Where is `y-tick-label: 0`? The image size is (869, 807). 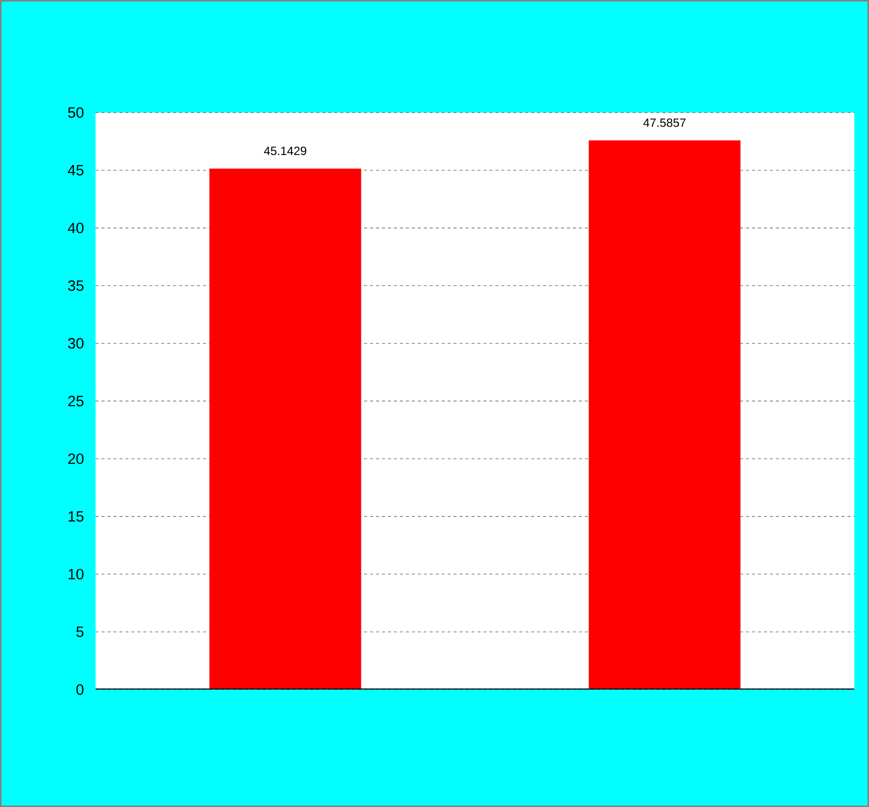
y-tick-label: 0 is located at coordinates (80, 689).